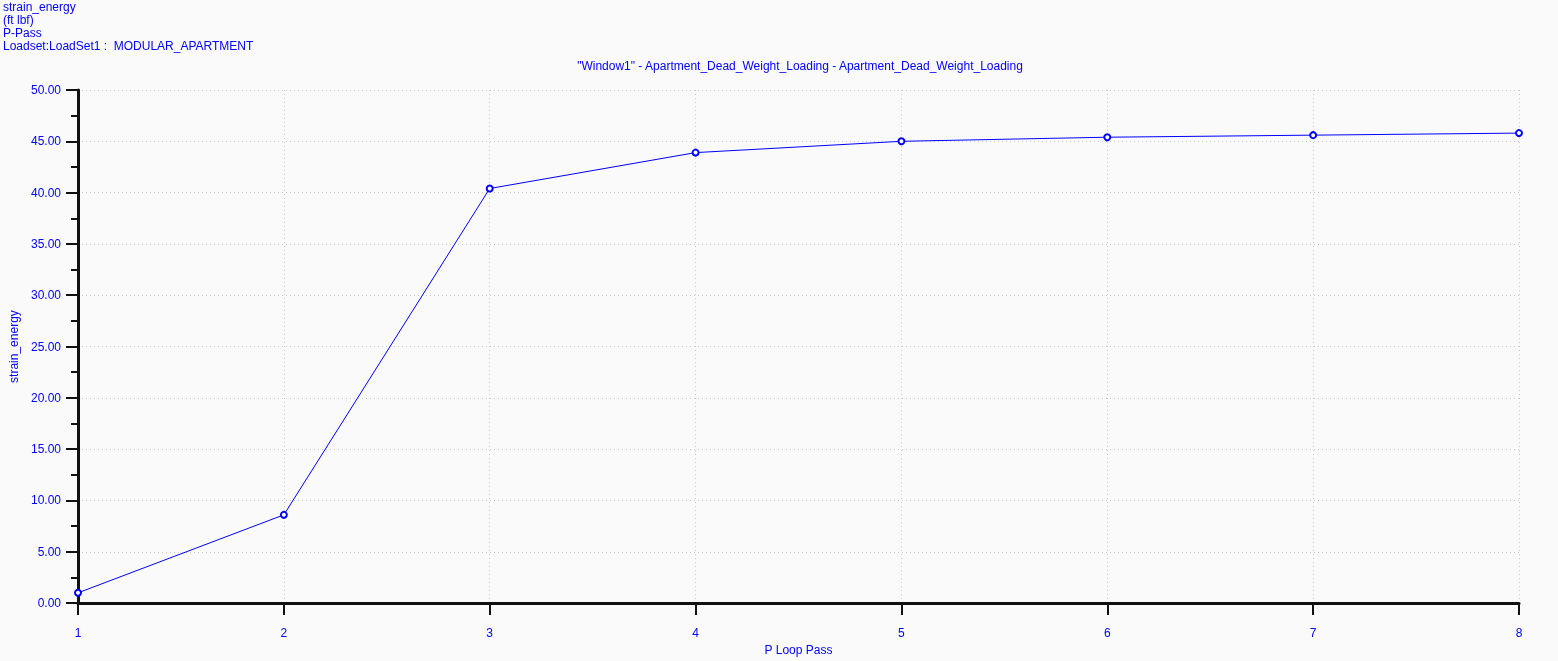 This screenshot has height=661, width=1558. I want to click on y-tick-label: 45.00, so click(46, 141).